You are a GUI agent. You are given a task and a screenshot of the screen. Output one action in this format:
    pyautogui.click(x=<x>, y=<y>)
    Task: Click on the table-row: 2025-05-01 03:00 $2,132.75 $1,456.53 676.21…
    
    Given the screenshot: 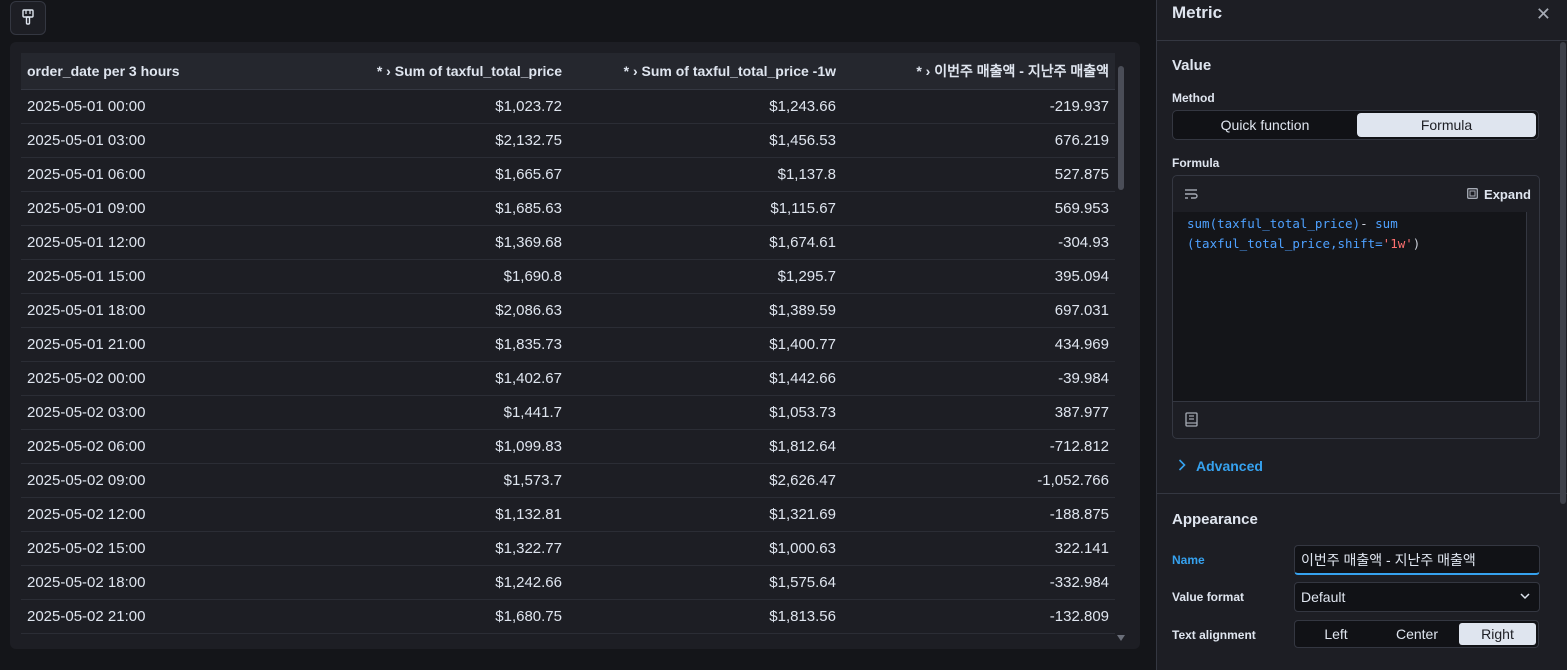 What is the action you would take?
    pyautogui.click(x=568, y=140)
    